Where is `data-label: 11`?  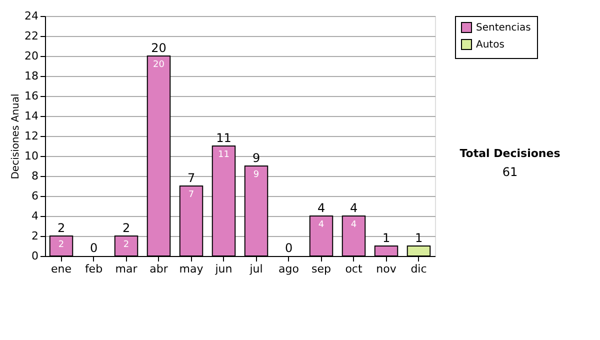 data-label: 11 is located at coordinates (224, 155).